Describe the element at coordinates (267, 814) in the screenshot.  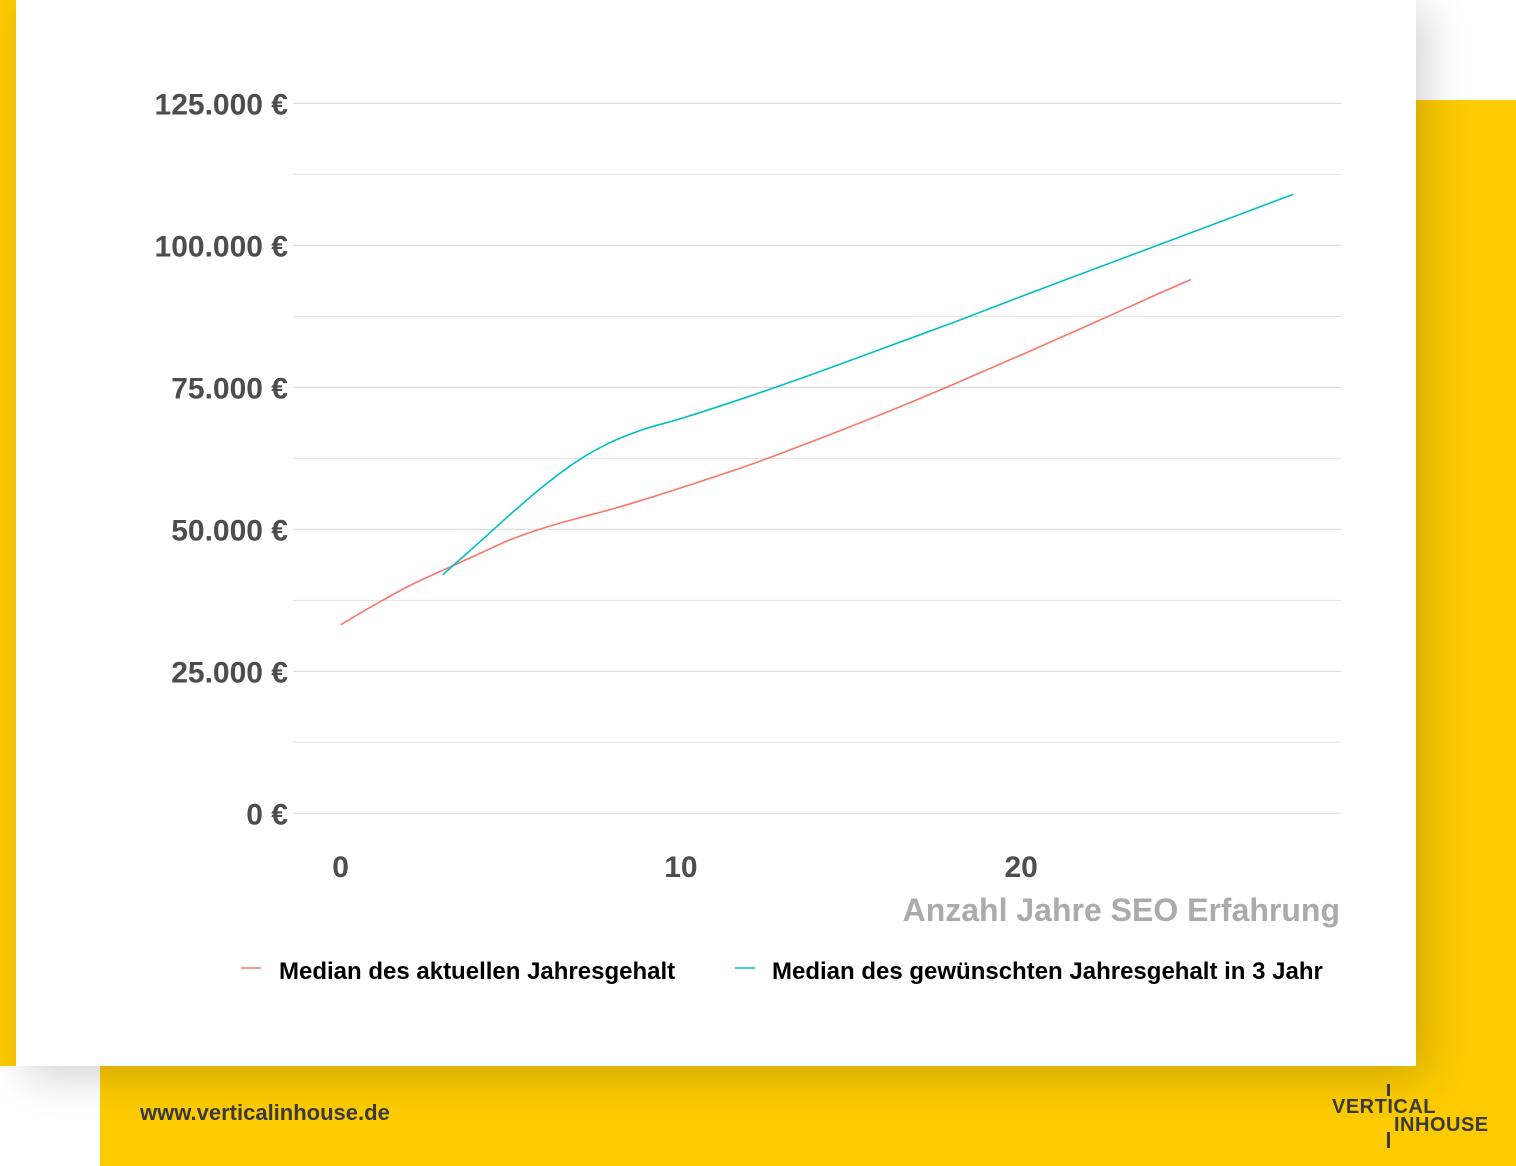
I see `y-tick-label: 0 €` at that location.